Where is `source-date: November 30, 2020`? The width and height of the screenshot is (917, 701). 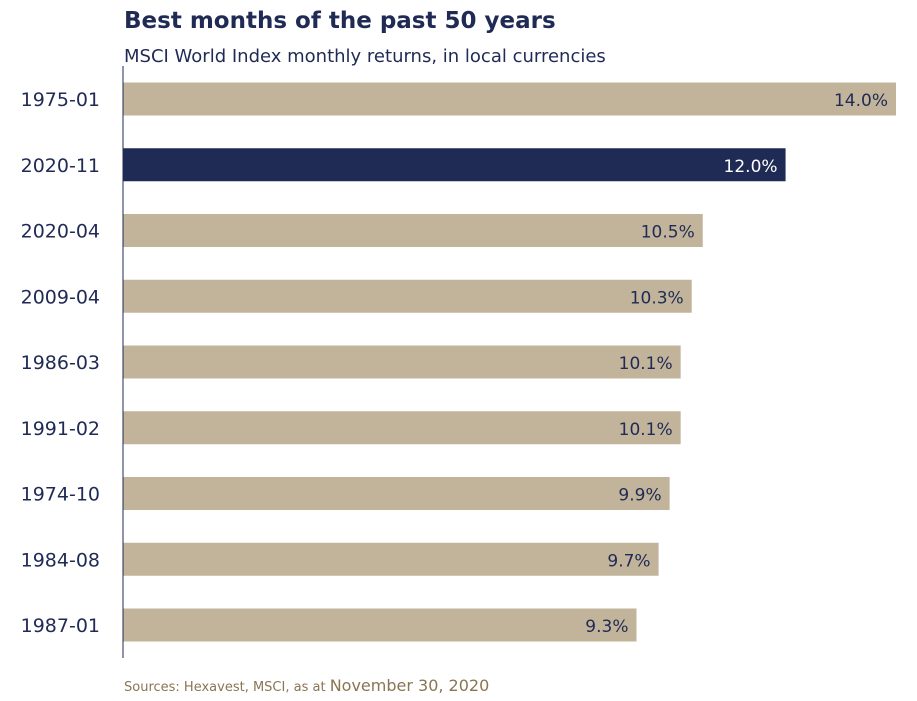 source-date: November 30, 2020 is located at coordinates (409, 685).